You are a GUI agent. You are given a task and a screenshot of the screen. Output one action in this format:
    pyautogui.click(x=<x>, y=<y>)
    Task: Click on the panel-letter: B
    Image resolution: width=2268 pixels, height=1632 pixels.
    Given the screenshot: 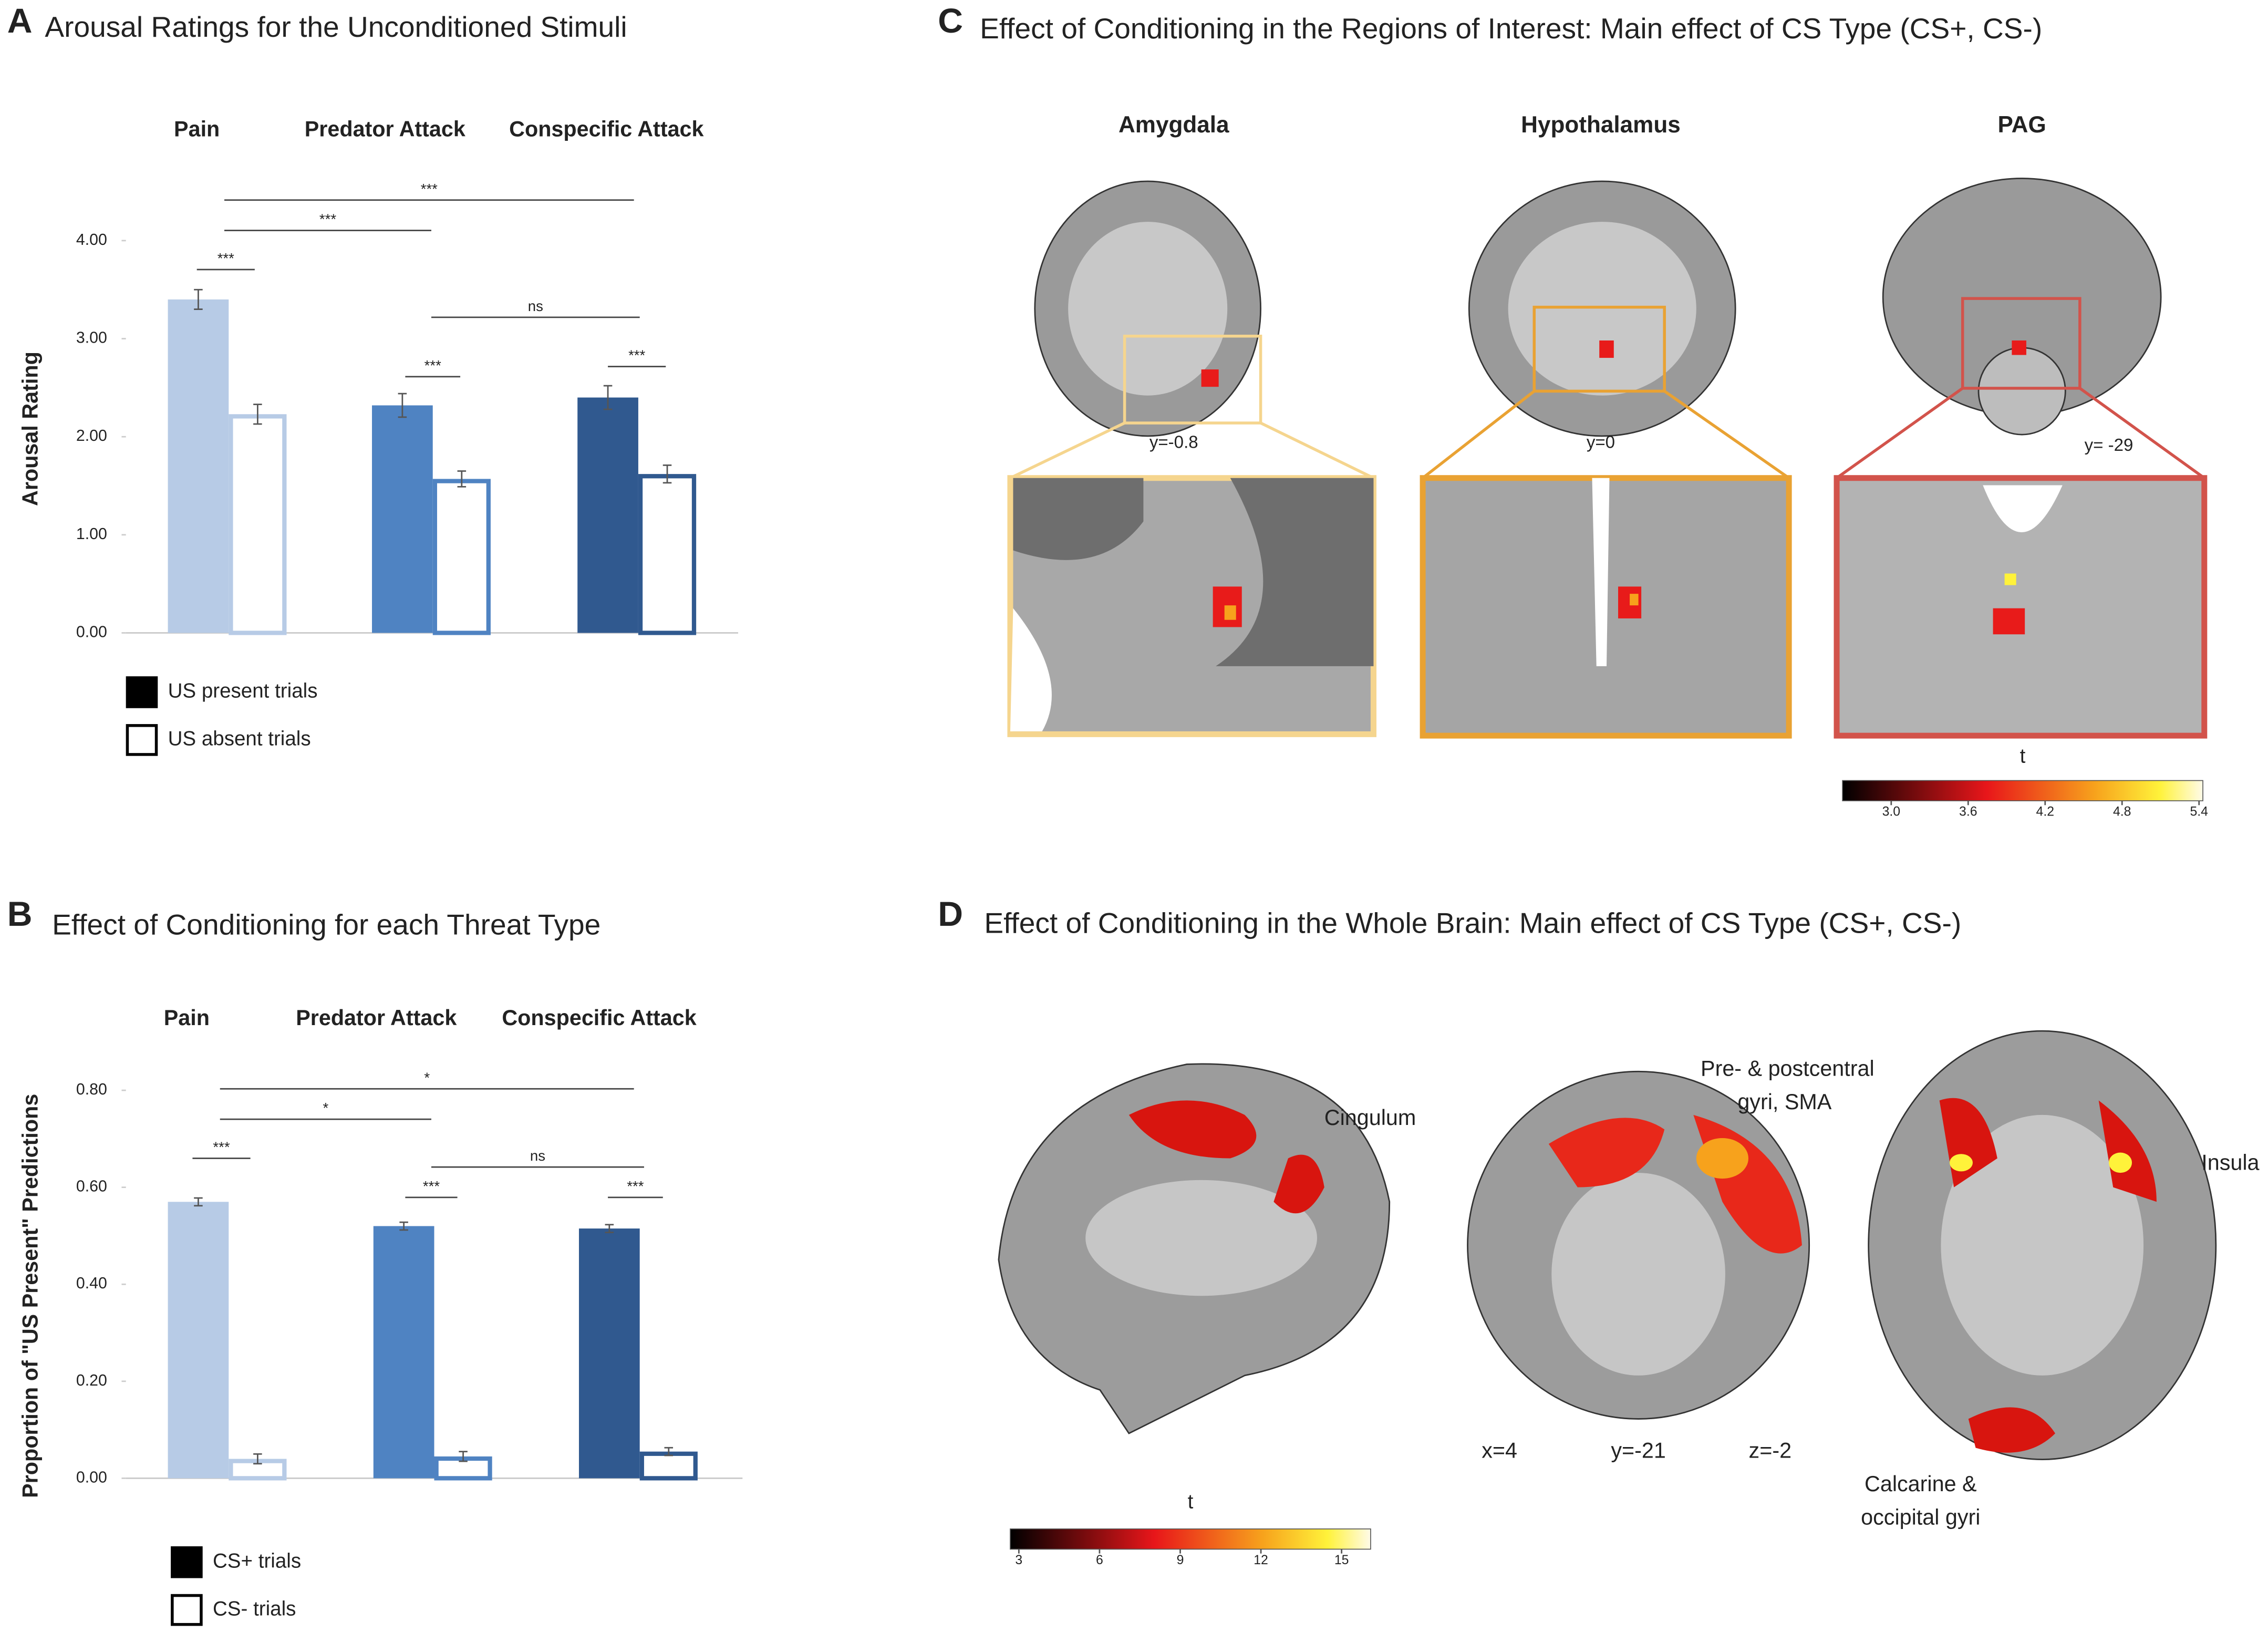 What is the action you would take?
    pyautogui.click(x=20, y=914)
    